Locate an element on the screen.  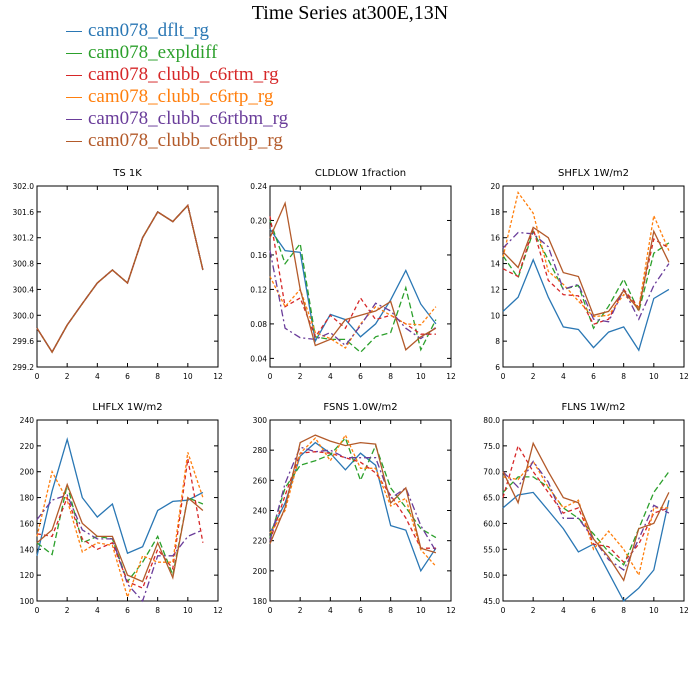
y-tick-label: 14 is located at coordinates (495, 264).